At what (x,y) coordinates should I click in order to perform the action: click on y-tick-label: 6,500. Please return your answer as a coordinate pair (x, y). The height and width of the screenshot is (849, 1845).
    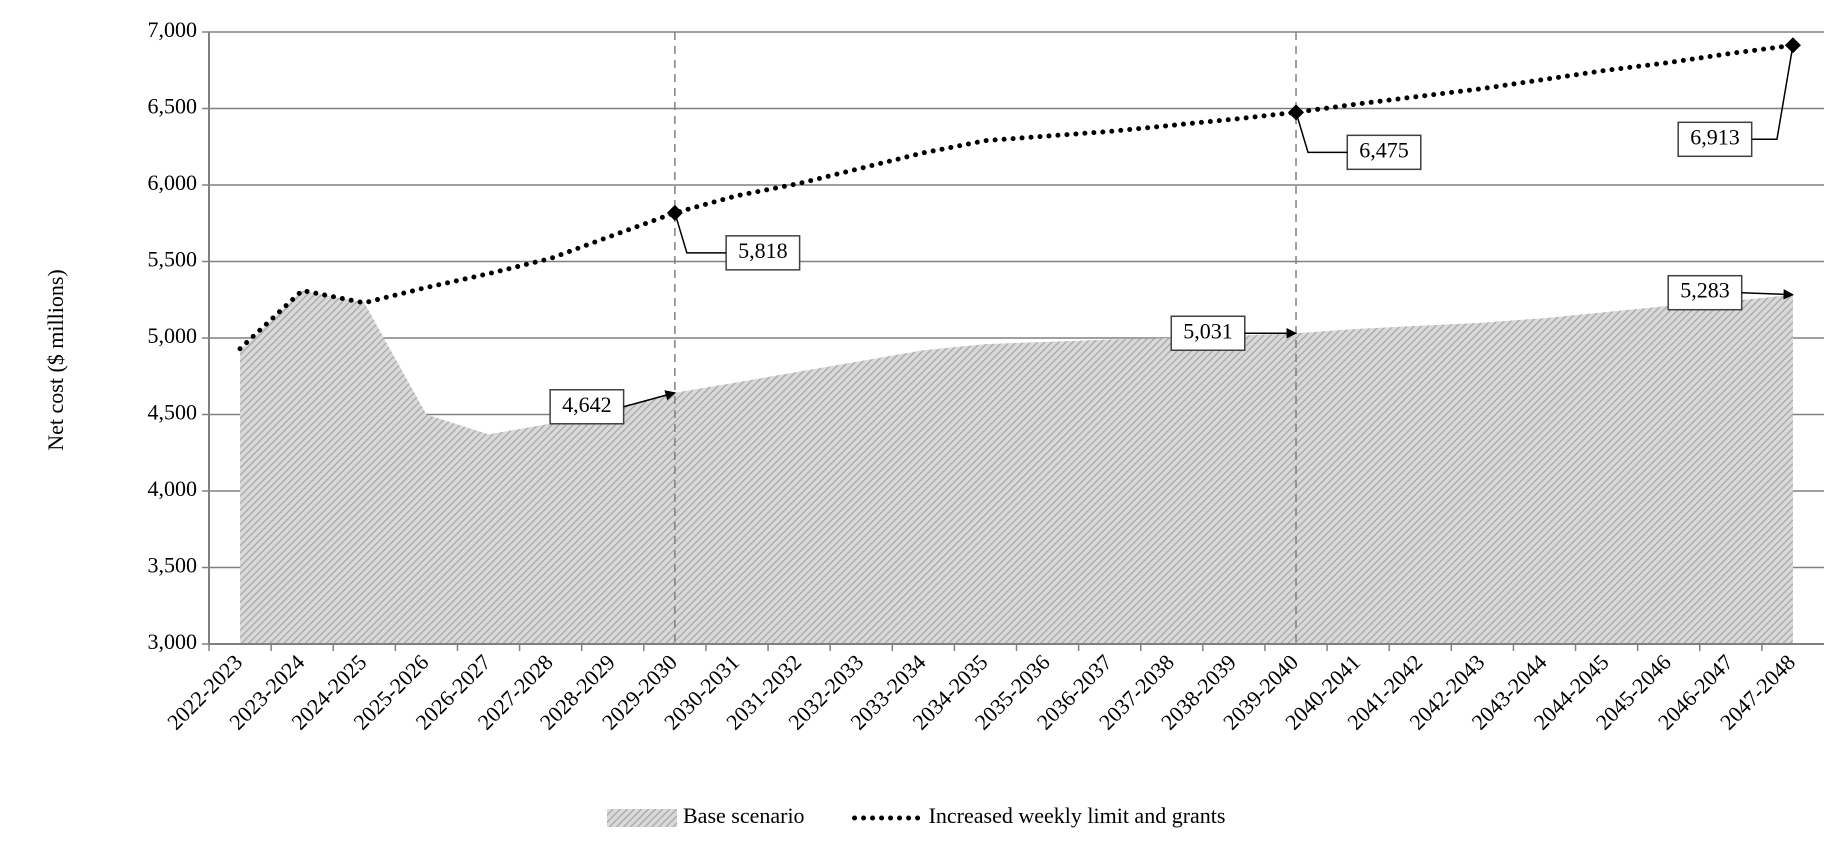
    Looking at the image, I should click on (173, 106).